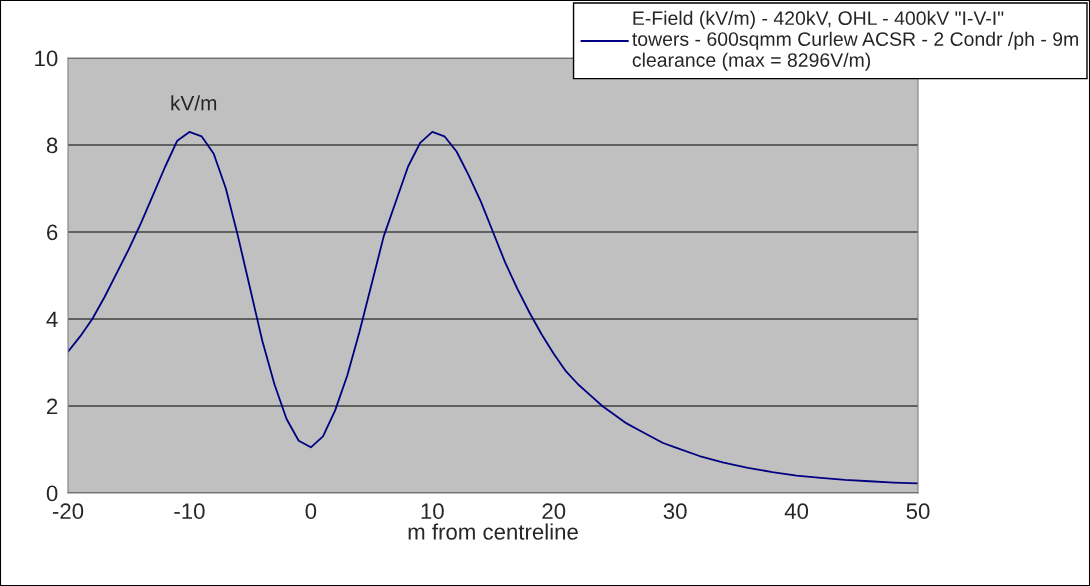 Image resolution: width=1090 pixels, height=586 pixels. Describe the element at coordinates (554, 511) in the screenshot. I see `x-tick-label: 20` at that location.